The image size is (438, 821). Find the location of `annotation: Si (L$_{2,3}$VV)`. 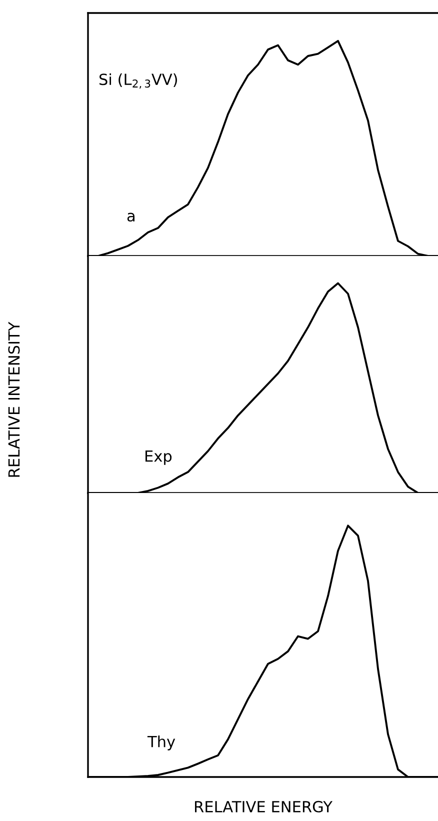

annotation: Si (L$_{2,3}$VV) is located at coordinates (138, 81).